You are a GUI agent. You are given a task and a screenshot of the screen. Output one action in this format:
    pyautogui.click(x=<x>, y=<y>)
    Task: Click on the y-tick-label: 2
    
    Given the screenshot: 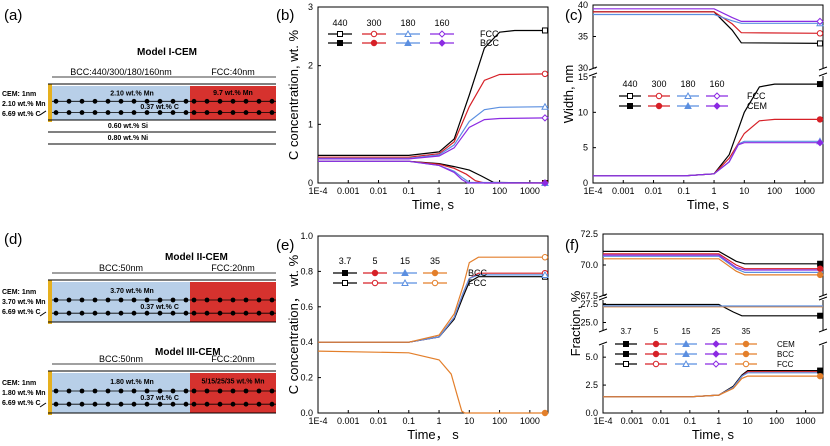 What is the action you would take?
    pyautogui.click(x=310, y=66)
    